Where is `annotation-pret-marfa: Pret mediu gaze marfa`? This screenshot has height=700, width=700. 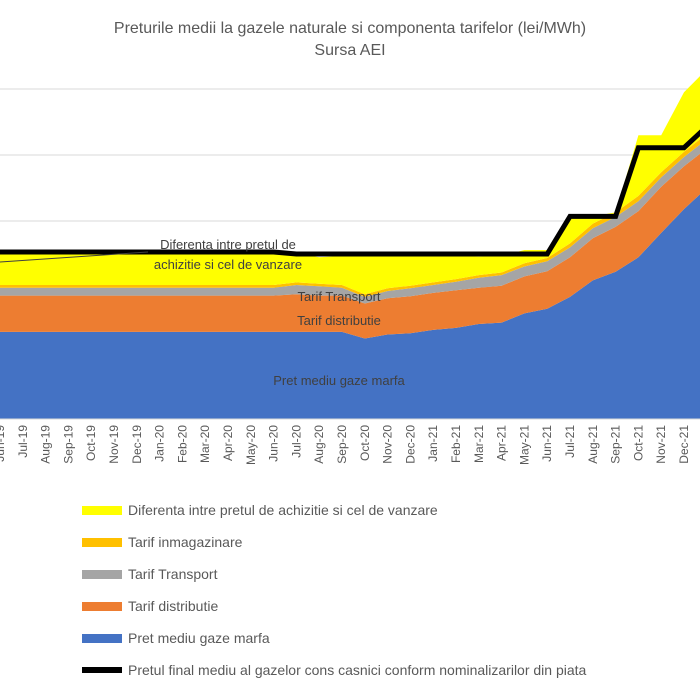 annotation-pret-marfa: Pret mediu gaze marfa is located at coordinates (339, 380).